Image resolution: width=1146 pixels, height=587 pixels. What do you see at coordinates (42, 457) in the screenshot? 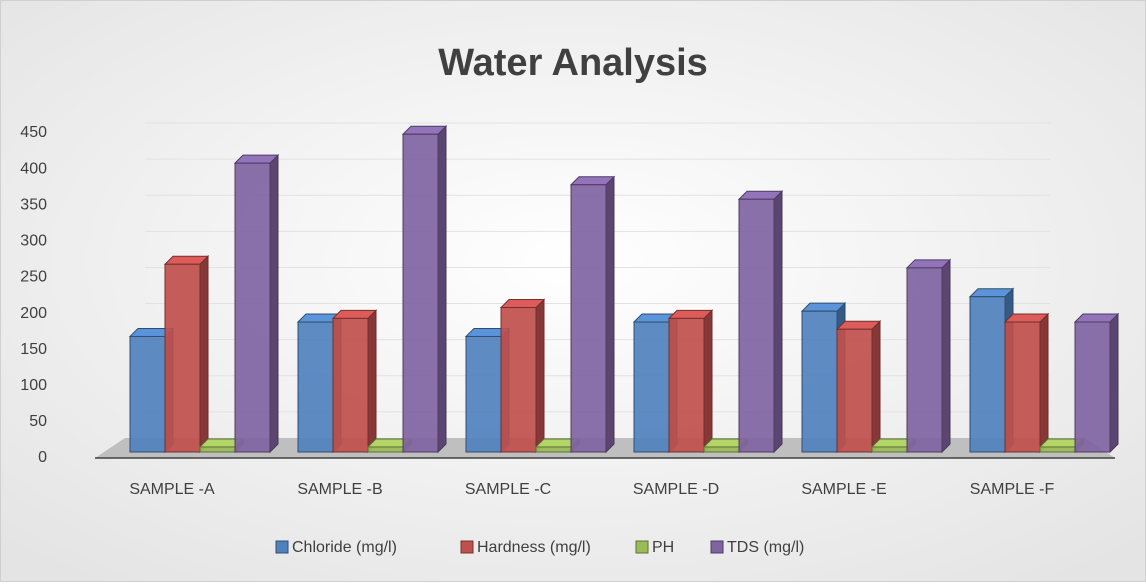
I see `y-tick-label: 0` at bounding box center [42, 457].